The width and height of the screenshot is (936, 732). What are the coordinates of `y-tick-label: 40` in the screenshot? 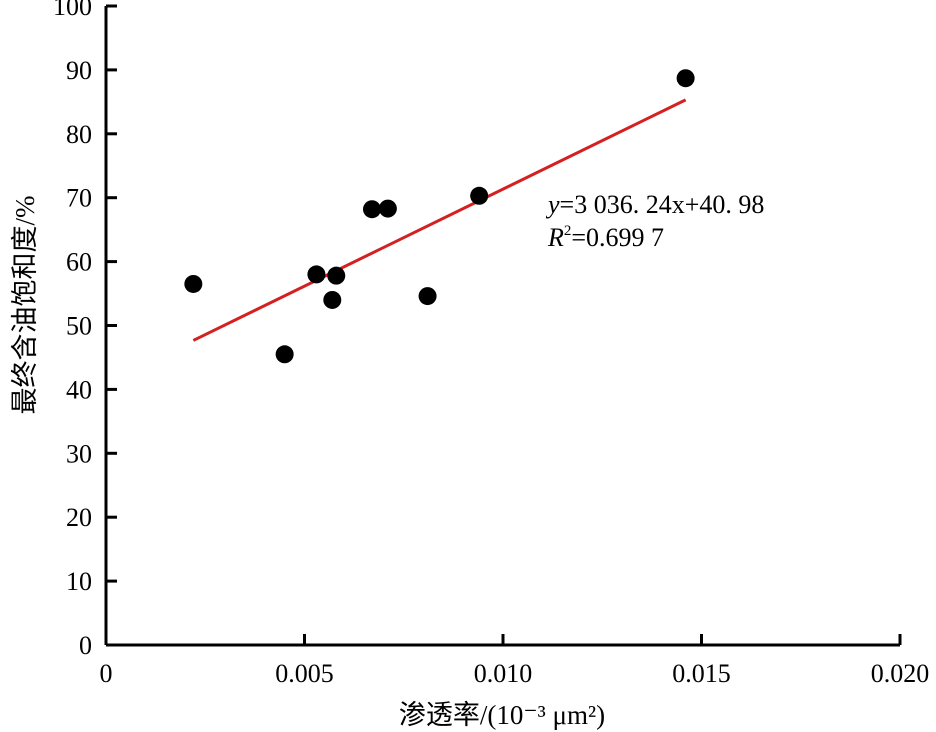 It's located at (79, 389).